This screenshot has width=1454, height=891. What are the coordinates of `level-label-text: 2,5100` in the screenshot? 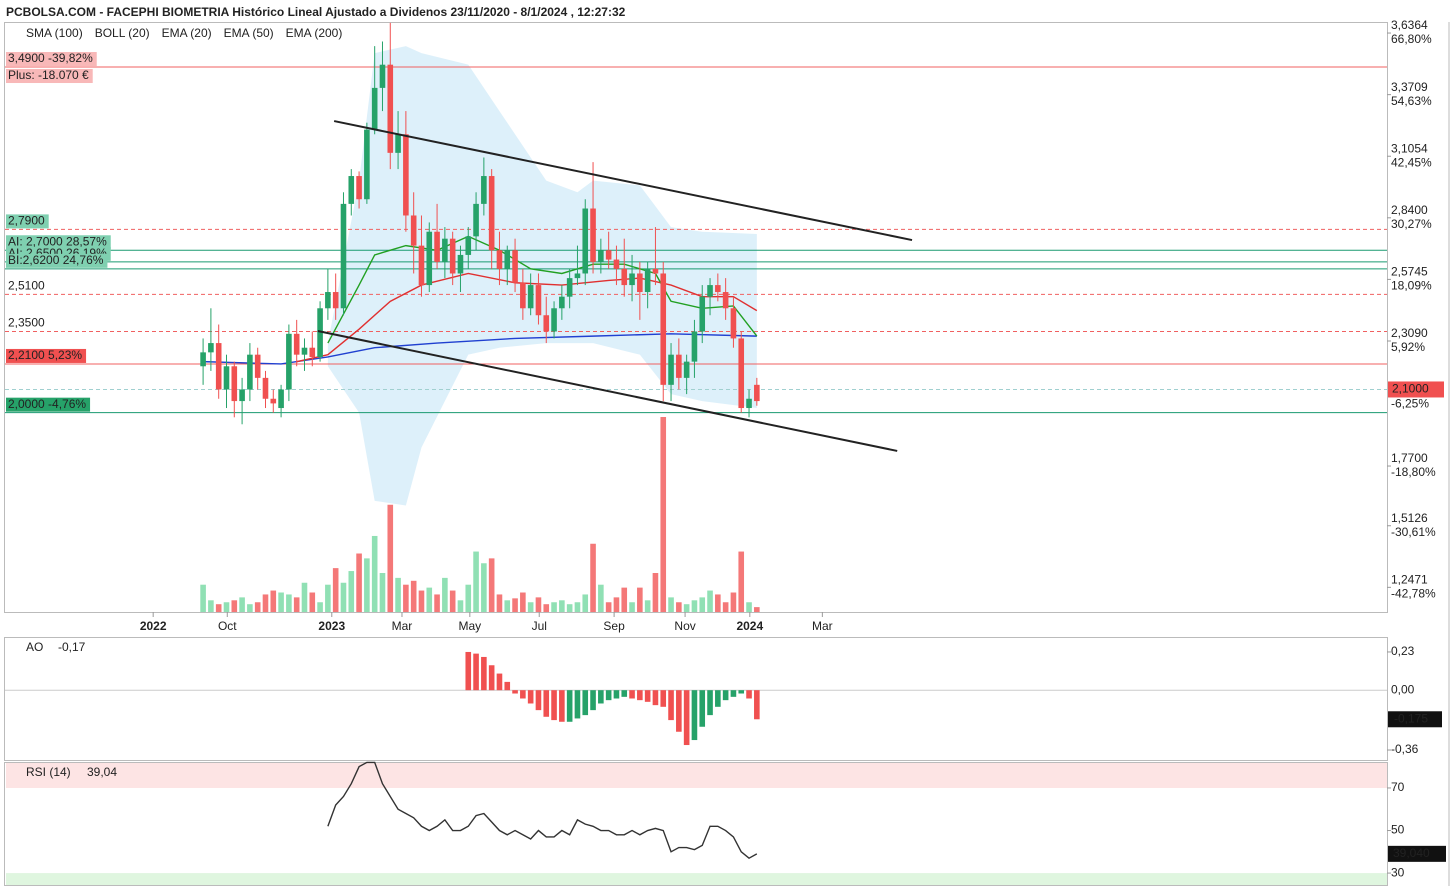 It's located at (26, 286).